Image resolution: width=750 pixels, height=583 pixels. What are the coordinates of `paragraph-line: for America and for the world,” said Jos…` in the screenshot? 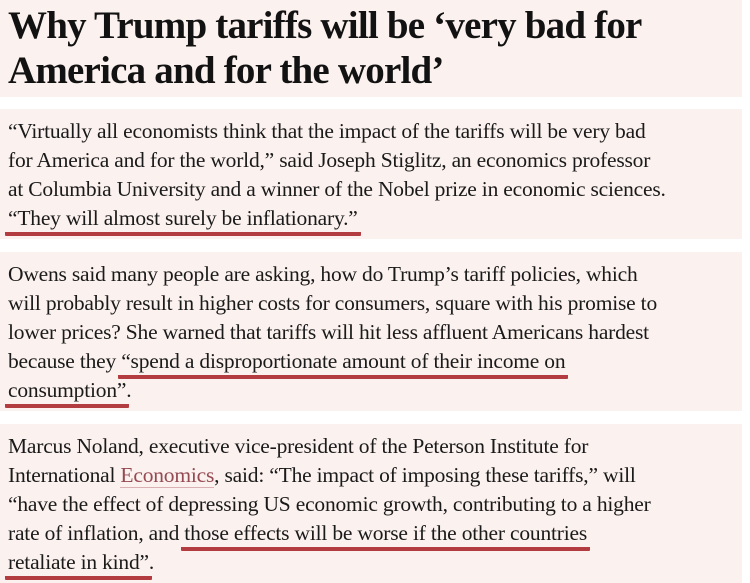 It's located at (371, 160).